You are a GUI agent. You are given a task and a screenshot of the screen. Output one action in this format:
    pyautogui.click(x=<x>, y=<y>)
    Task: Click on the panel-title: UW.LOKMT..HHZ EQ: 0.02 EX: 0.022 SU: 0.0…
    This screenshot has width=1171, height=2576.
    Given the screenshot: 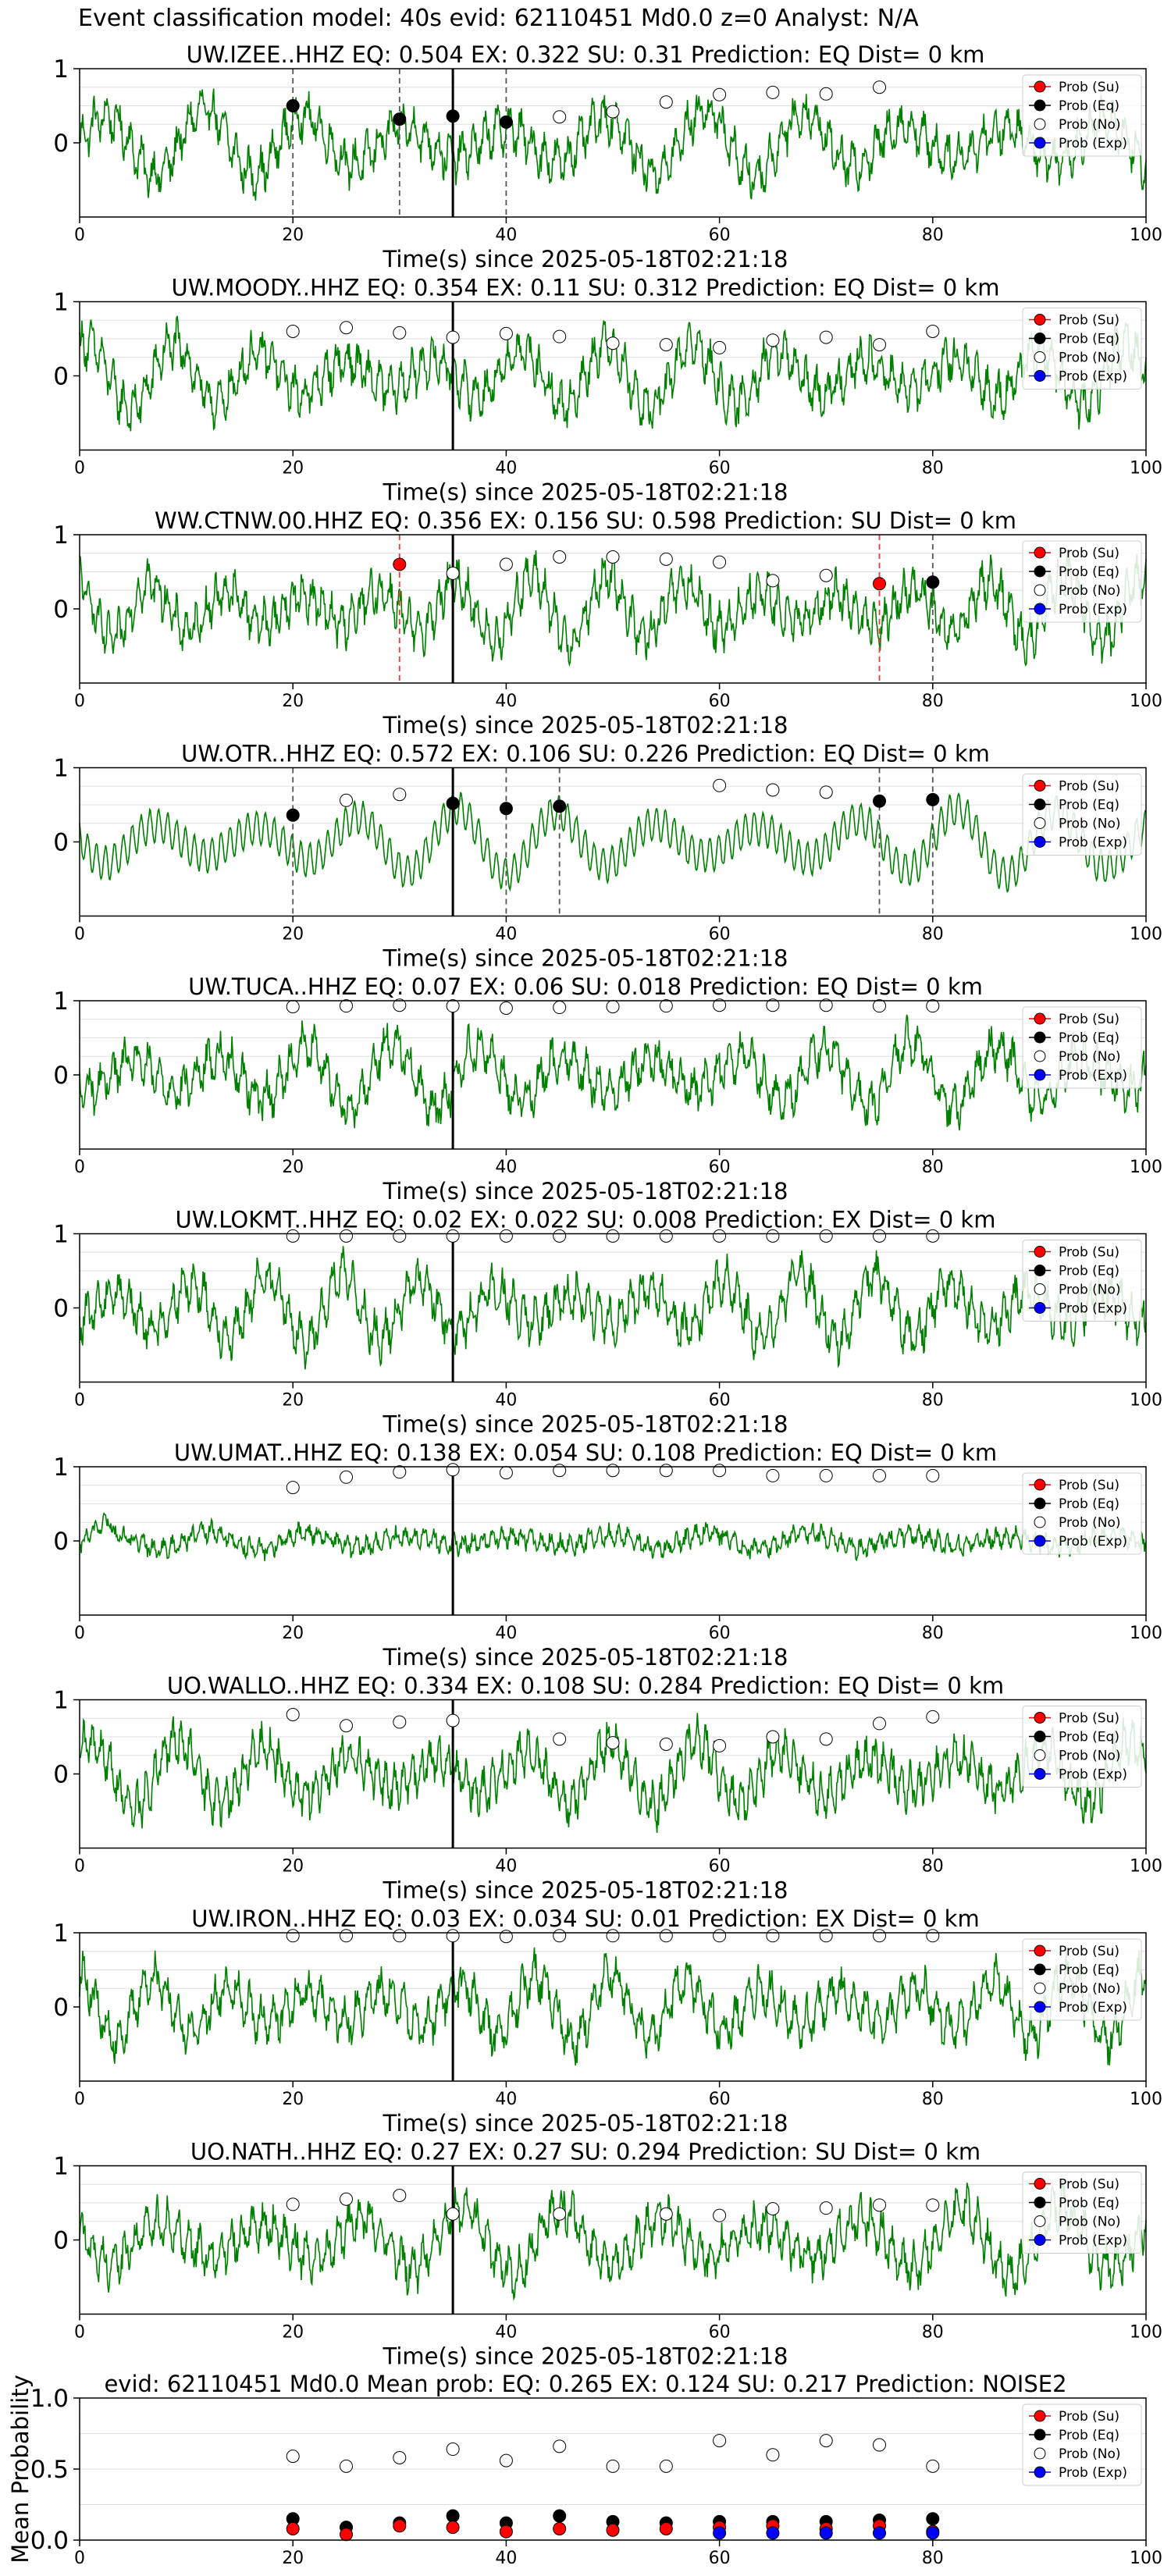 What is the action you would take?
    pyautogui.click(x=586, y=1220)
    